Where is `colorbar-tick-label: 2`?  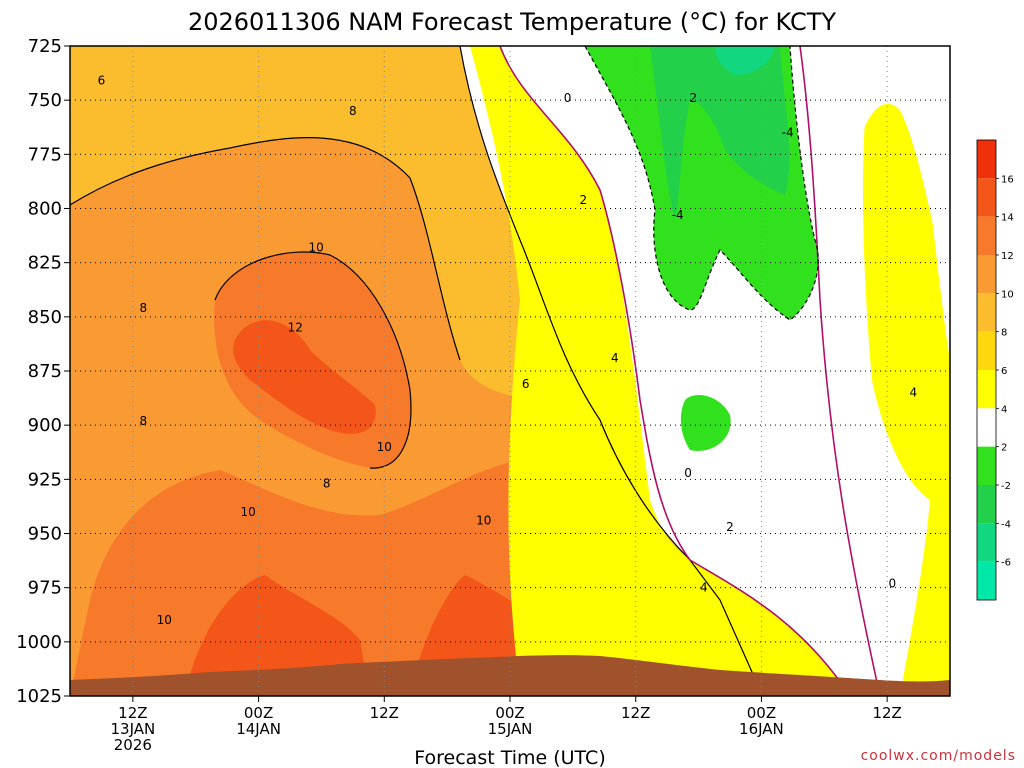 colorbar-tick-label: 2 is located at coordinates (1004, 448).